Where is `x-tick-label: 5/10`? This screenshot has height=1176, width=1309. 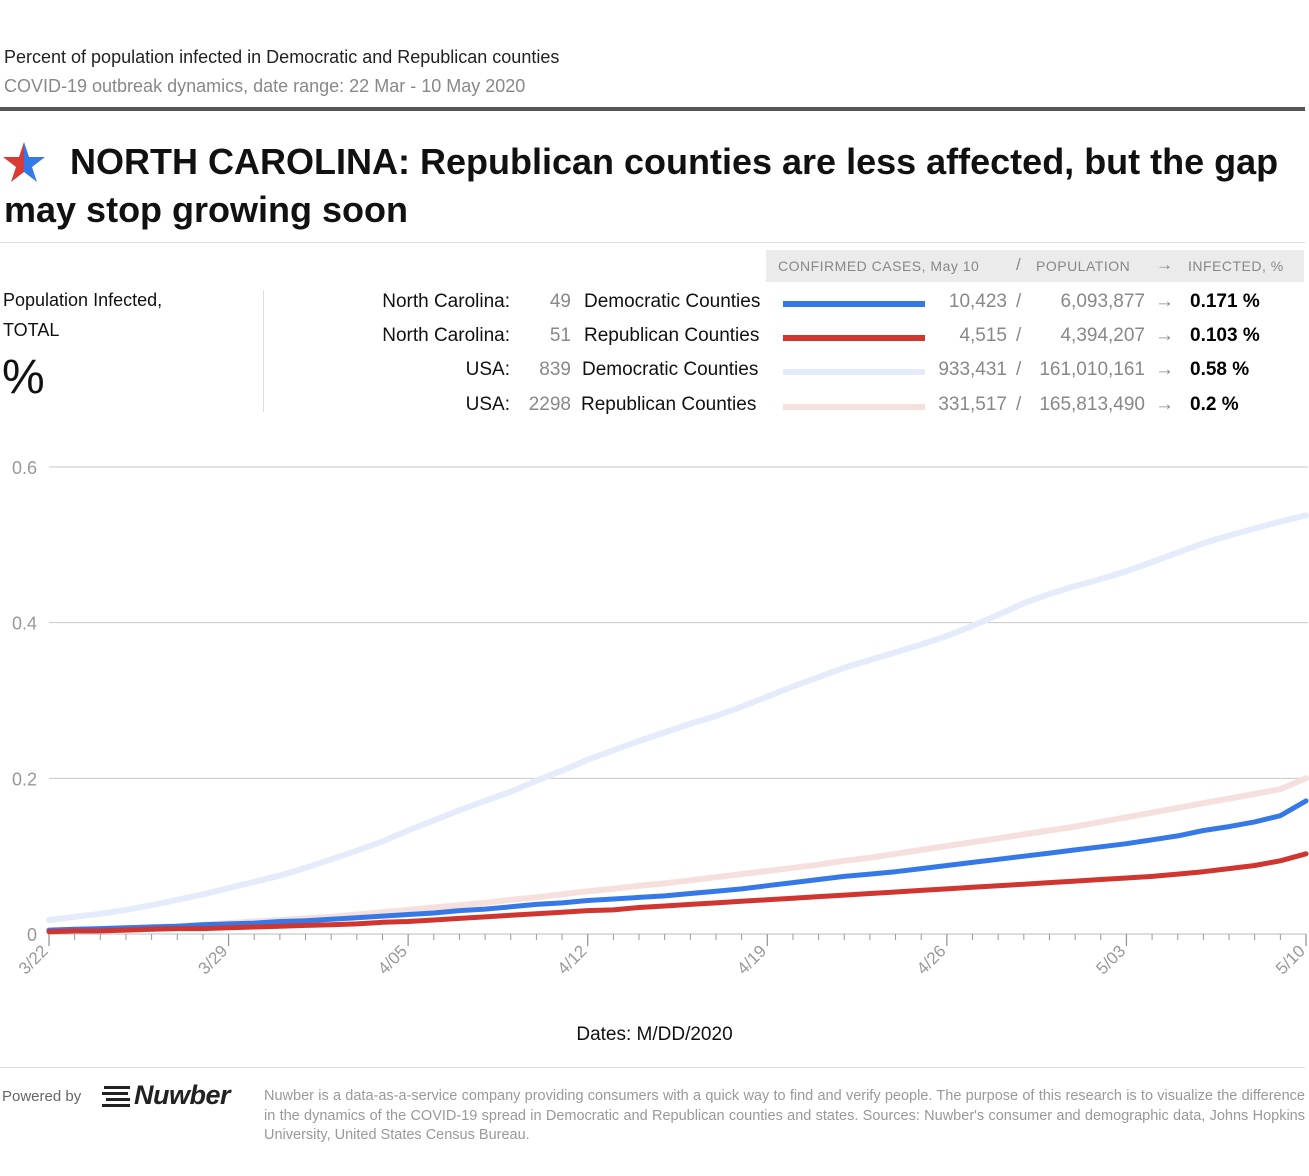
x-tick-label: 5/10 is located at coordinates (1290, 959).